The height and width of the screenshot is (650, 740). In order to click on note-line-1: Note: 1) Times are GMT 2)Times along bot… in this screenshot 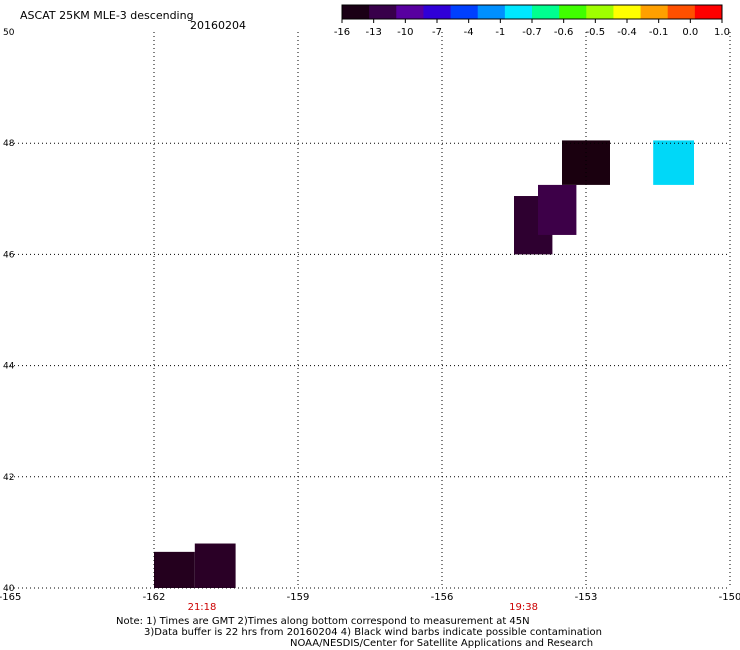, I will do `click(323, 621)`.